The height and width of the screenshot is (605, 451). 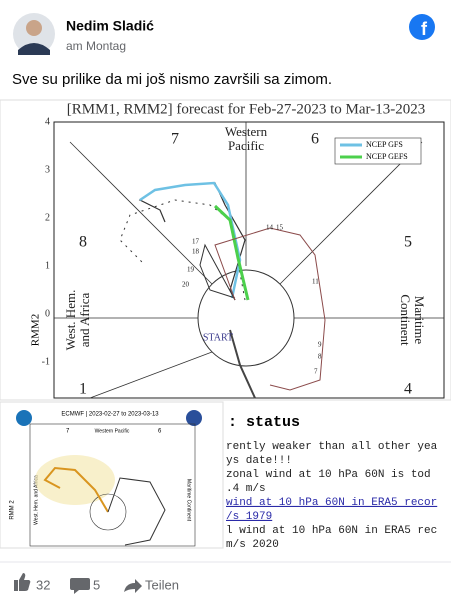 What do you see at coordinates (384, 144) in the screenshot?
I see `legend-label: NCEP GFS` at bounding box center [384, 144].